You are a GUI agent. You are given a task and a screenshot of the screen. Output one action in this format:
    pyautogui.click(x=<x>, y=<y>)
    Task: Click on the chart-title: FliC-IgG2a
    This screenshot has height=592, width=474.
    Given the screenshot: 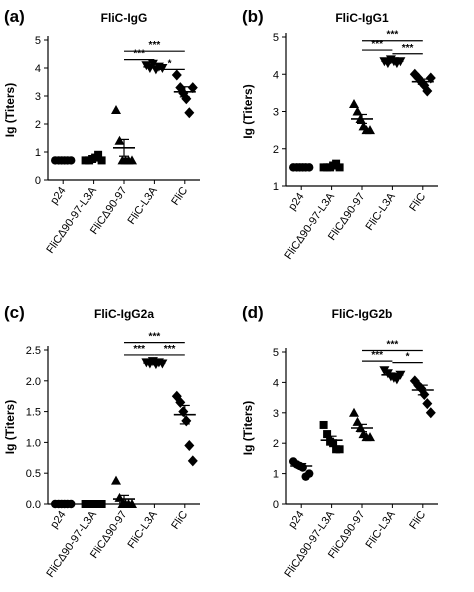 What is the action you would take?
    pyautogui.click(x=124, y=314)
    